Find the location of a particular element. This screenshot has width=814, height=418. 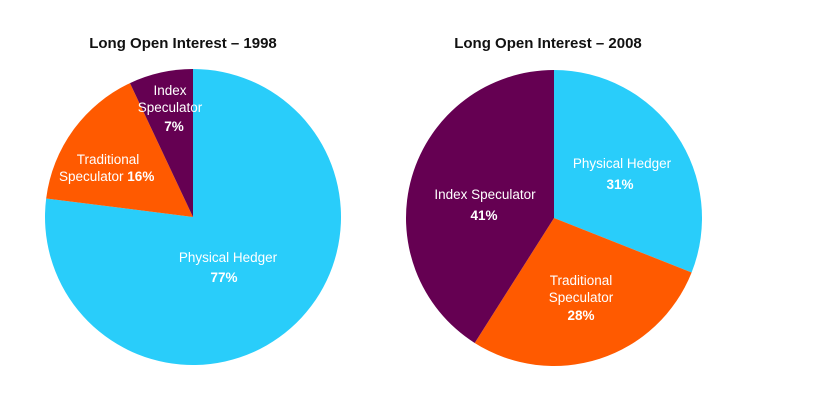

slice-name-index-speculator-2008: Index Speculator is located at coordinates (485, 194).